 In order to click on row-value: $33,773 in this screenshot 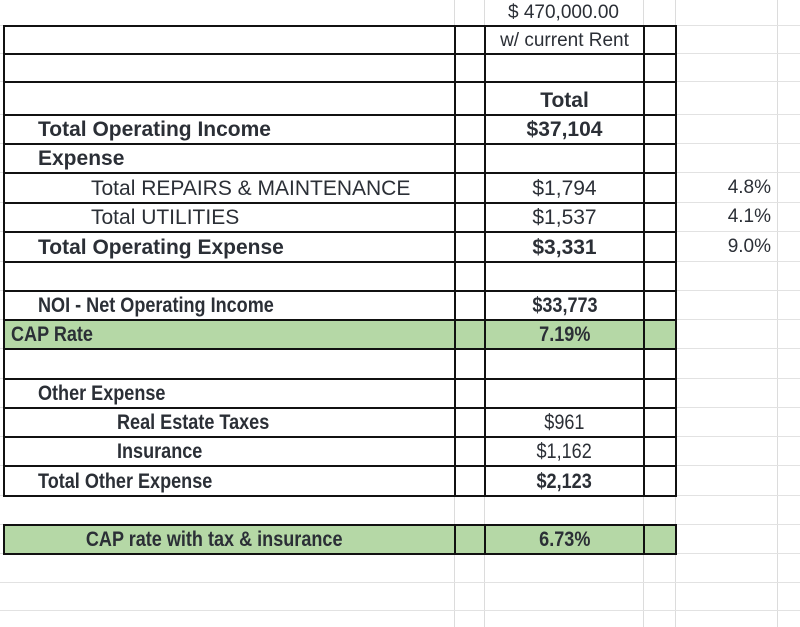, I will do `click(564, 305)`.